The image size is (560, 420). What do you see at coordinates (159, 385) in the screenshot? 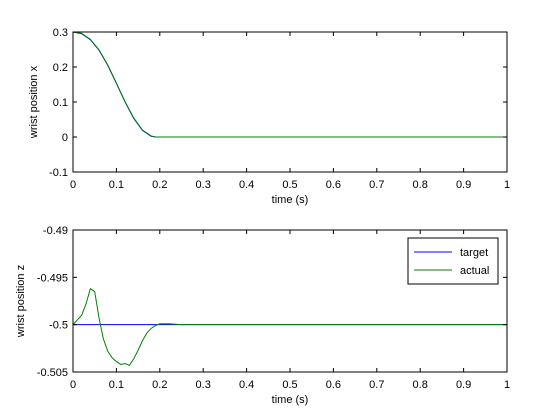
I see `chart2-xtick-label: 0.2` at bounding box center [159, 385].